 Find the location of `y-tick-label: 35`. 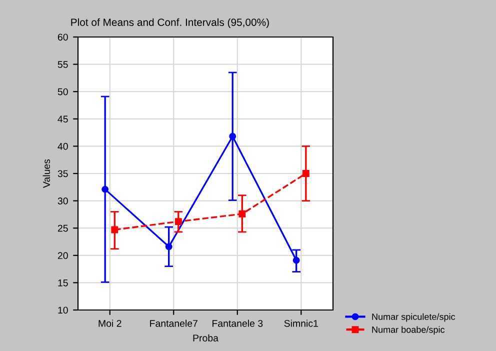

y-tick-label: 35 is located at coordinates (63, 174).